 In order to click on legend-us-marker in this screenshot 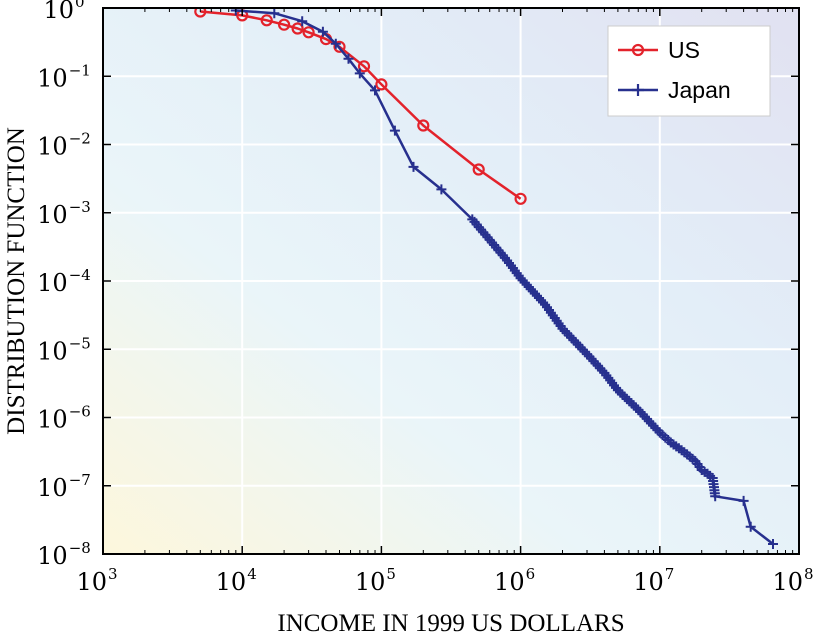, I will do `click(638, 50)`.